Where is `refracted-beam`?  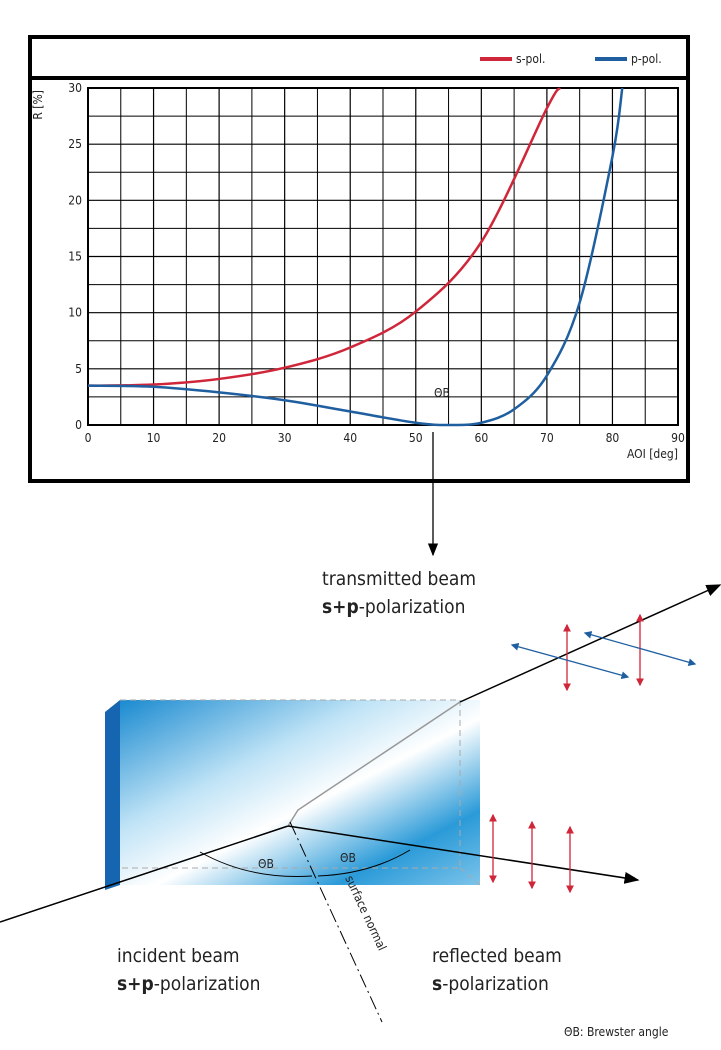 refracted-beam is located at coordinates (374, 764).